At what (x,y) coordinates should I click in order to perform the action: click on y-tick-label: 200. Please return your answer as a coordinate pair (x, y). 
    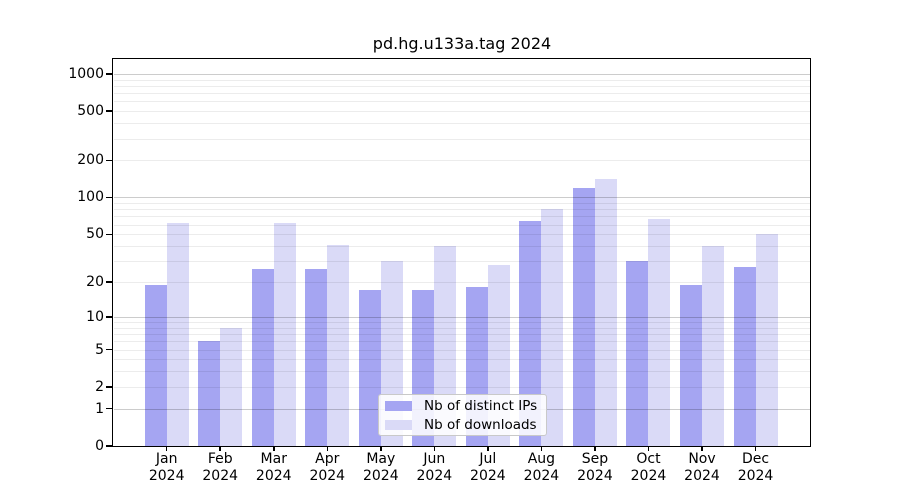
    Looking at the image, I should click on (90, 160).